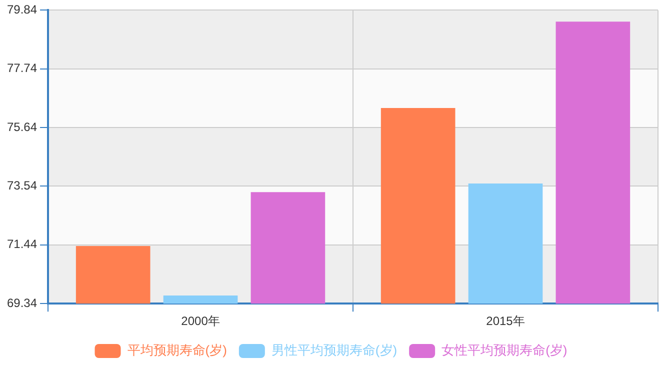  Describe the element at coordinates (200, 321) in the screenshot. I see `x-tick-label: 2000年` at that location.